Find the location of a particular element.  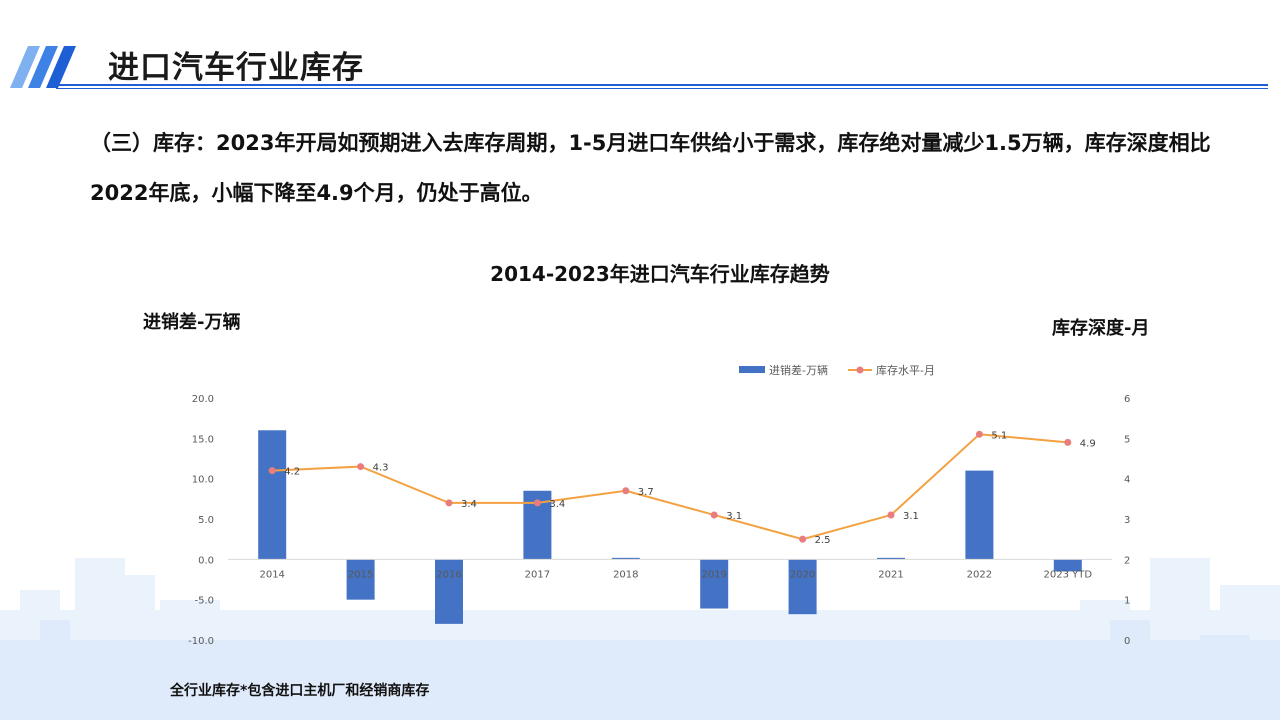

left-axis-tick-label: 15.0 is located at coordinates (203, 439).